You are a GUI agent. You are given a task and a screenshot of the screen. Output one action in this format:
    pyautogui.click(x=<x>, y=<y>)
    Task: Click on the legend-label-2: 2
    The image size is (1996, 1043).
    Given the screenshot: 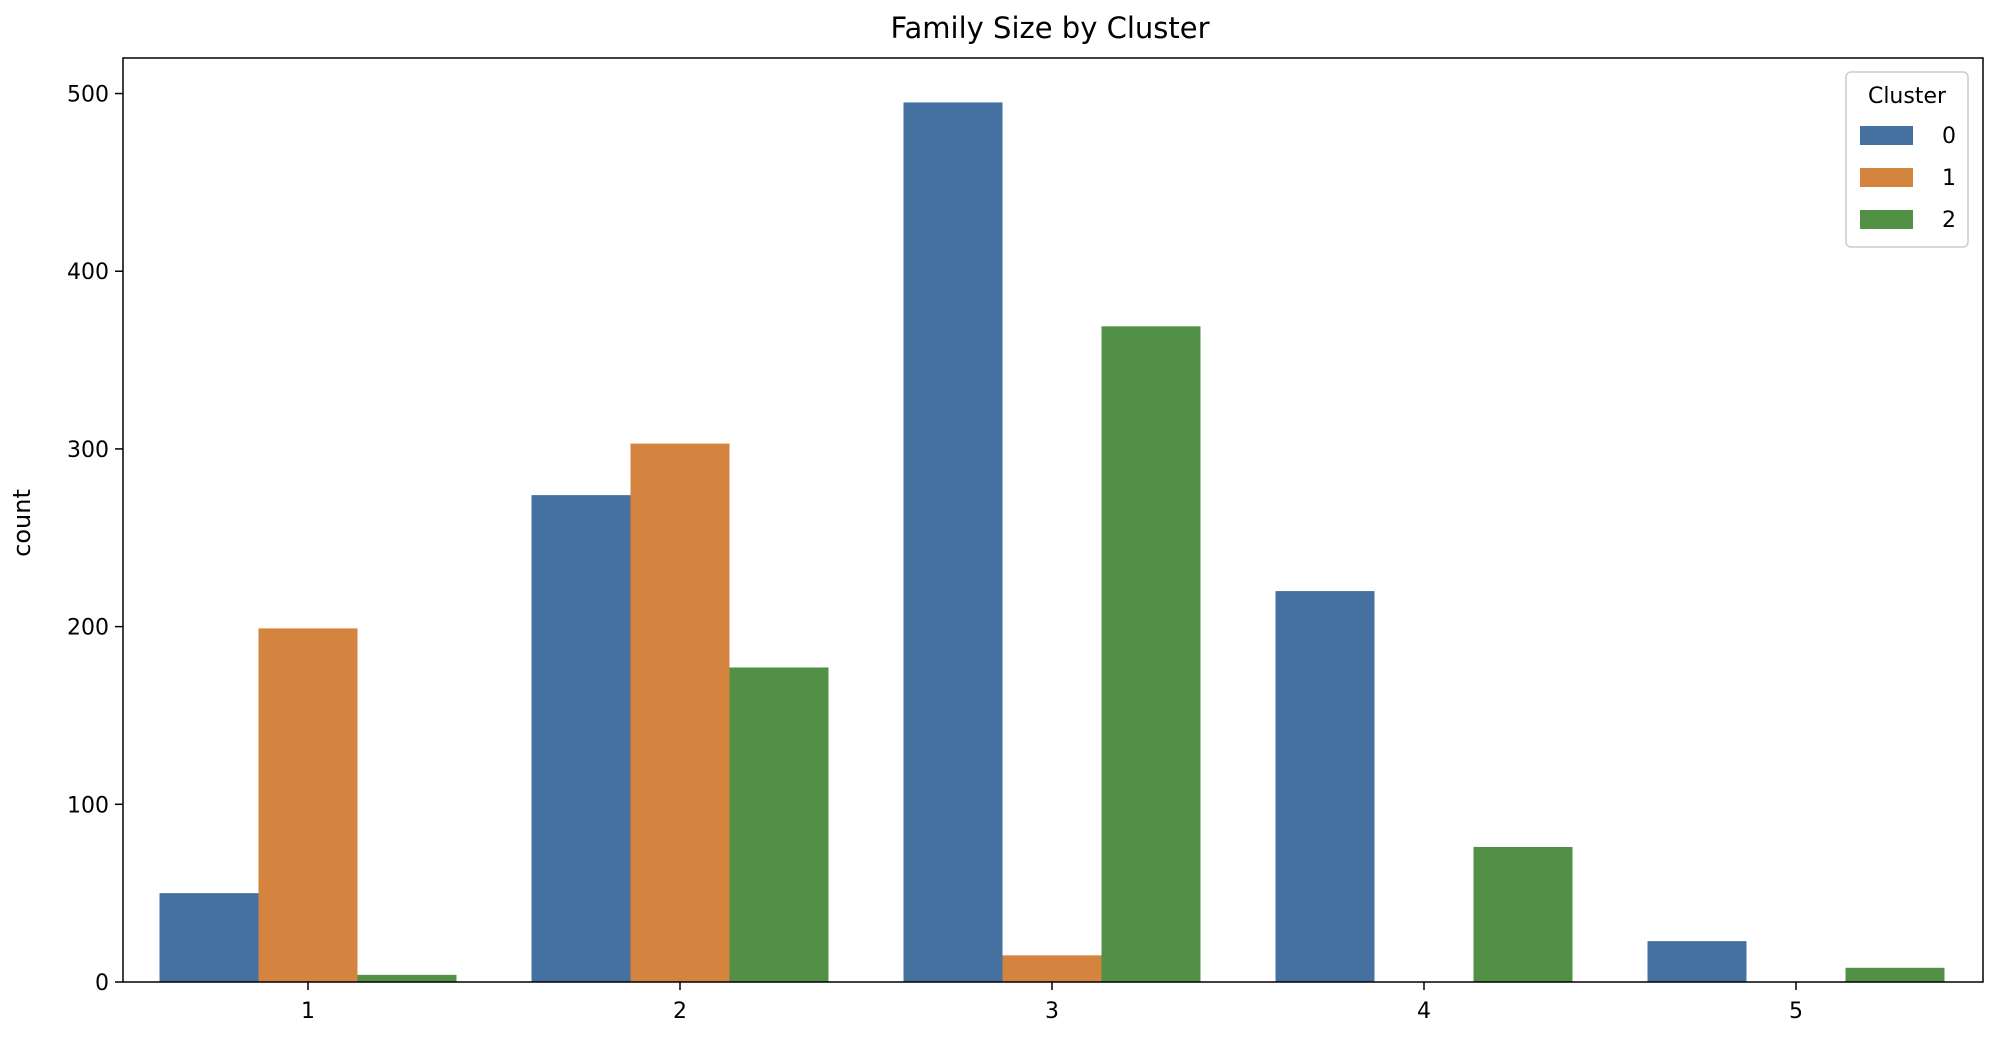 What is the action you would take?
    pyautogui.click(x=1949, y=220)
    